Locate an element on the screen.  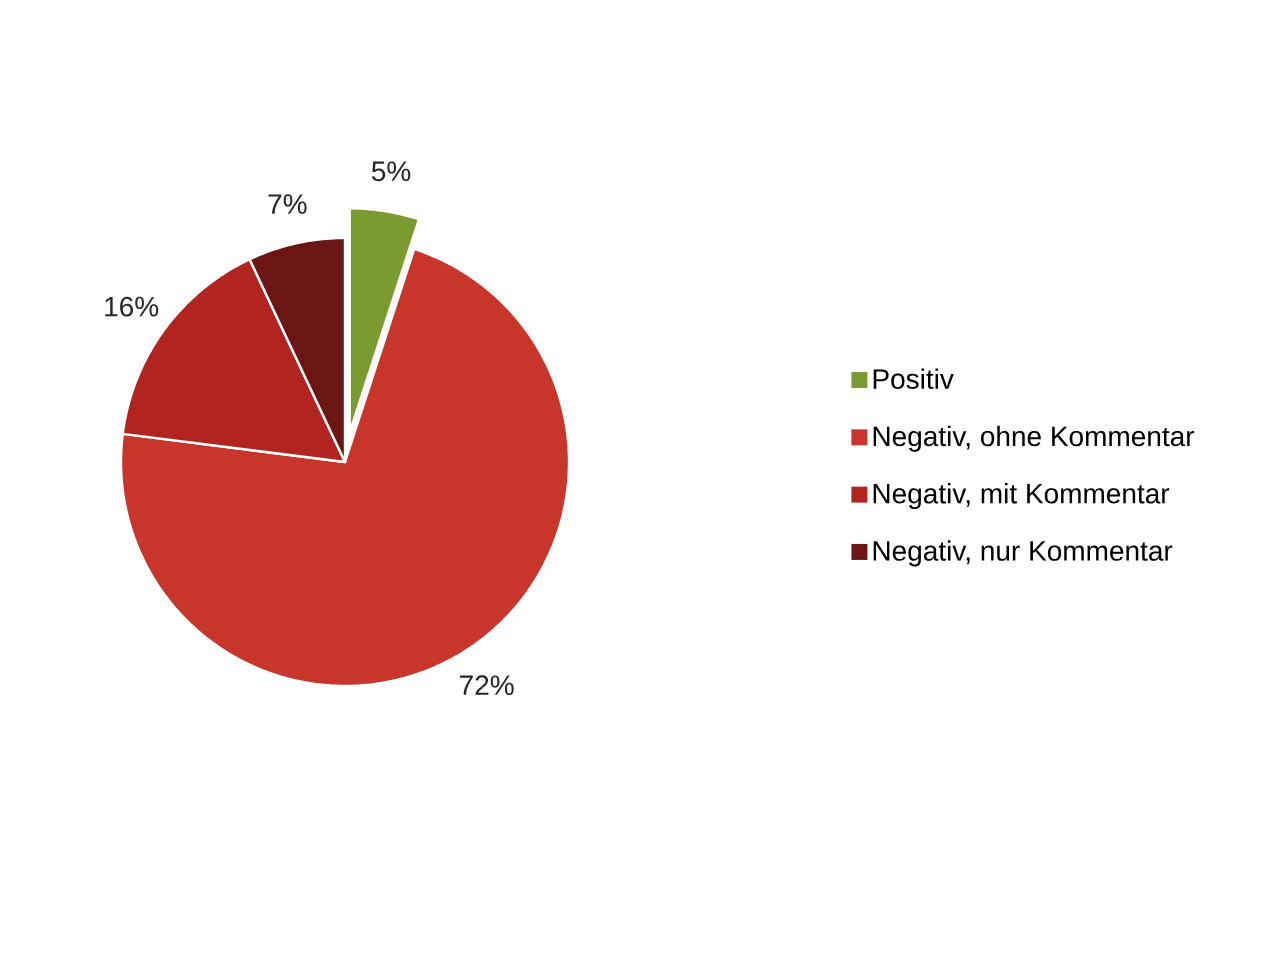
legend-label: Negativ, ohne Kommentar is located at coordinates (1034, 438).